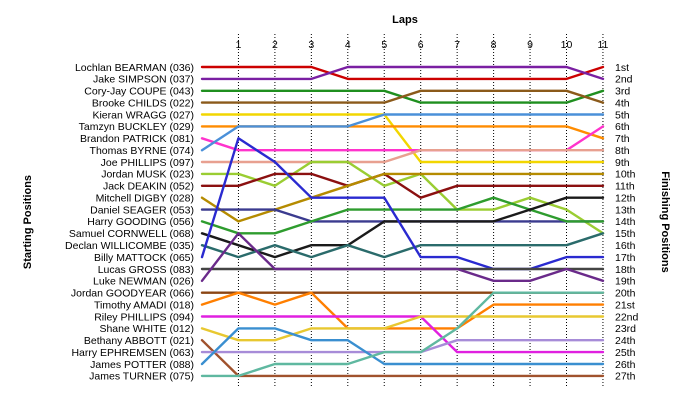  I want to click on start-label-11: Jack DEAKIN (052), so click(148, 187).